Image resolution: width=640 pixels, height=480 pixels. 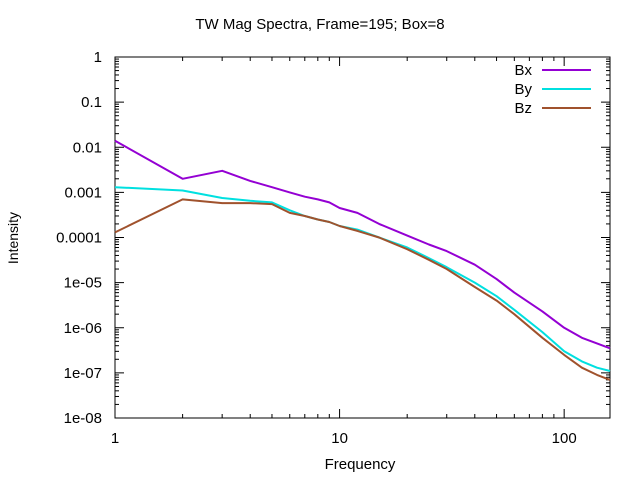 I want to click on y-tick-label: 1e-05, so click(x=83, y=283).